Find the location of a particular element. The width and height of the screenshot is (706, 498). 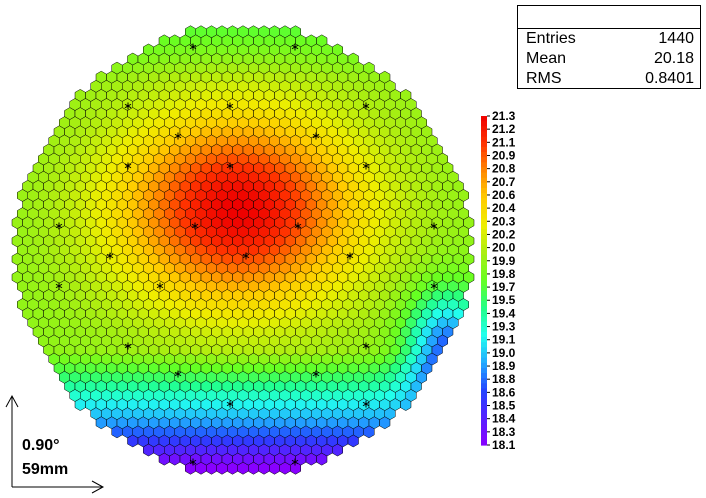

stats-rms: RMS 0.8401 is located at coordinates (609, 79).